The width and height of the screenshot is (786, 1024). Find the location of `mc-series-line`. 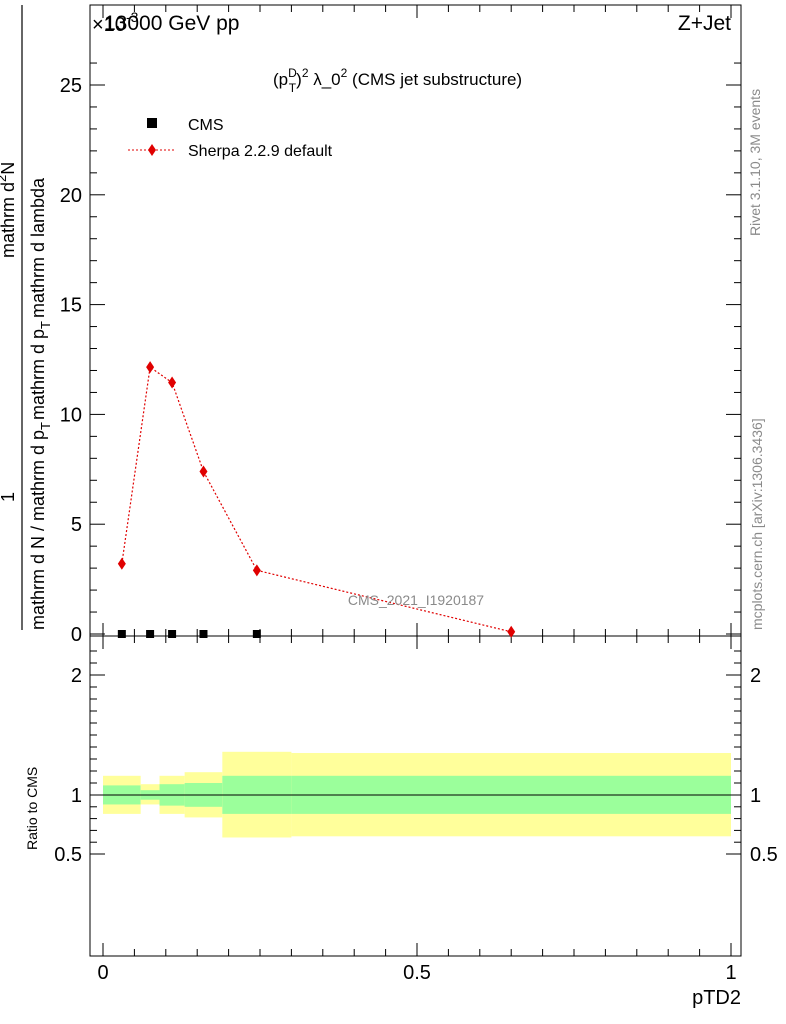

mc-series-line is located at coordinates (316, 499).